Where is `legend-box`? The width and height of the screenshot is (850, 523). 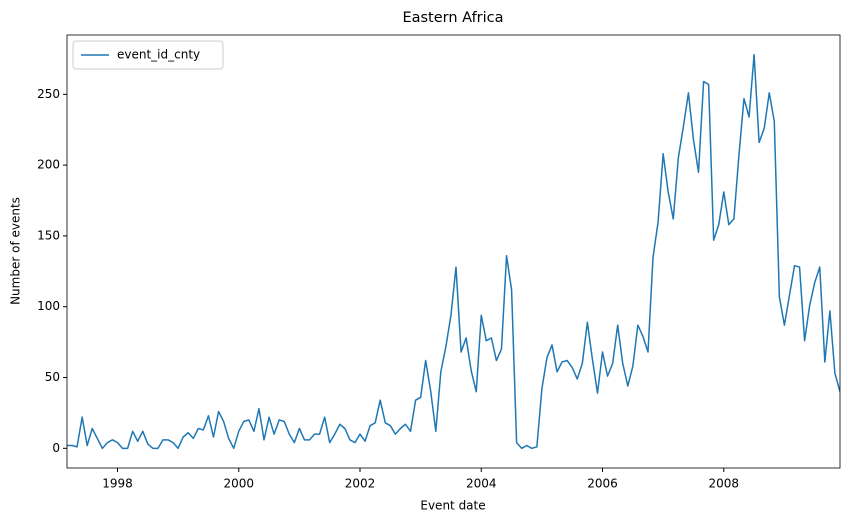 legend-box is located at coordinates (148, 55).